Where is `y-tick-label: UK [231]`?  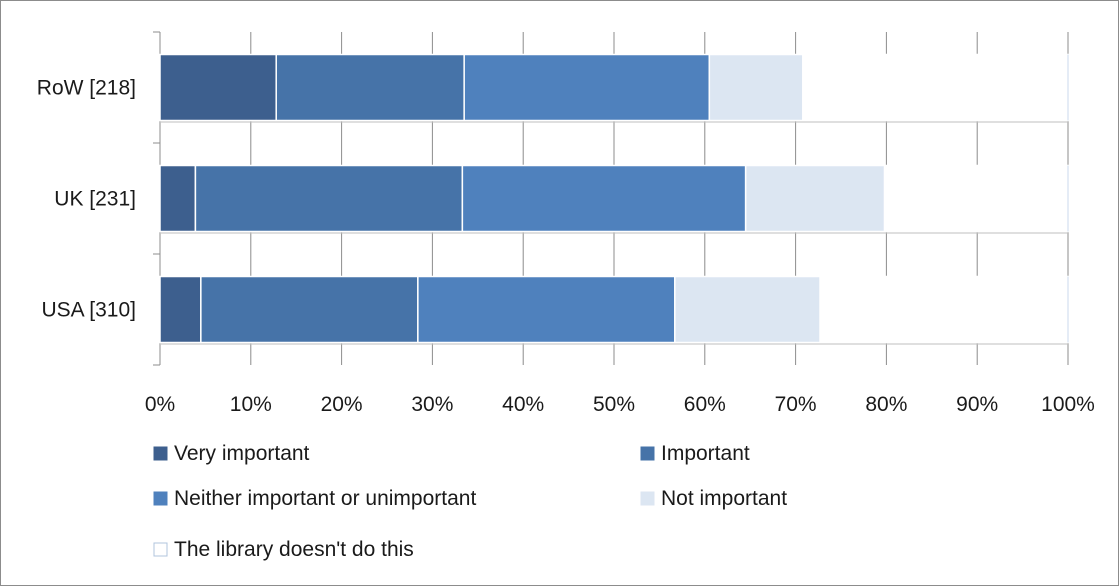
y-tick-label: UK [231] is located at coordinates (95, 199).